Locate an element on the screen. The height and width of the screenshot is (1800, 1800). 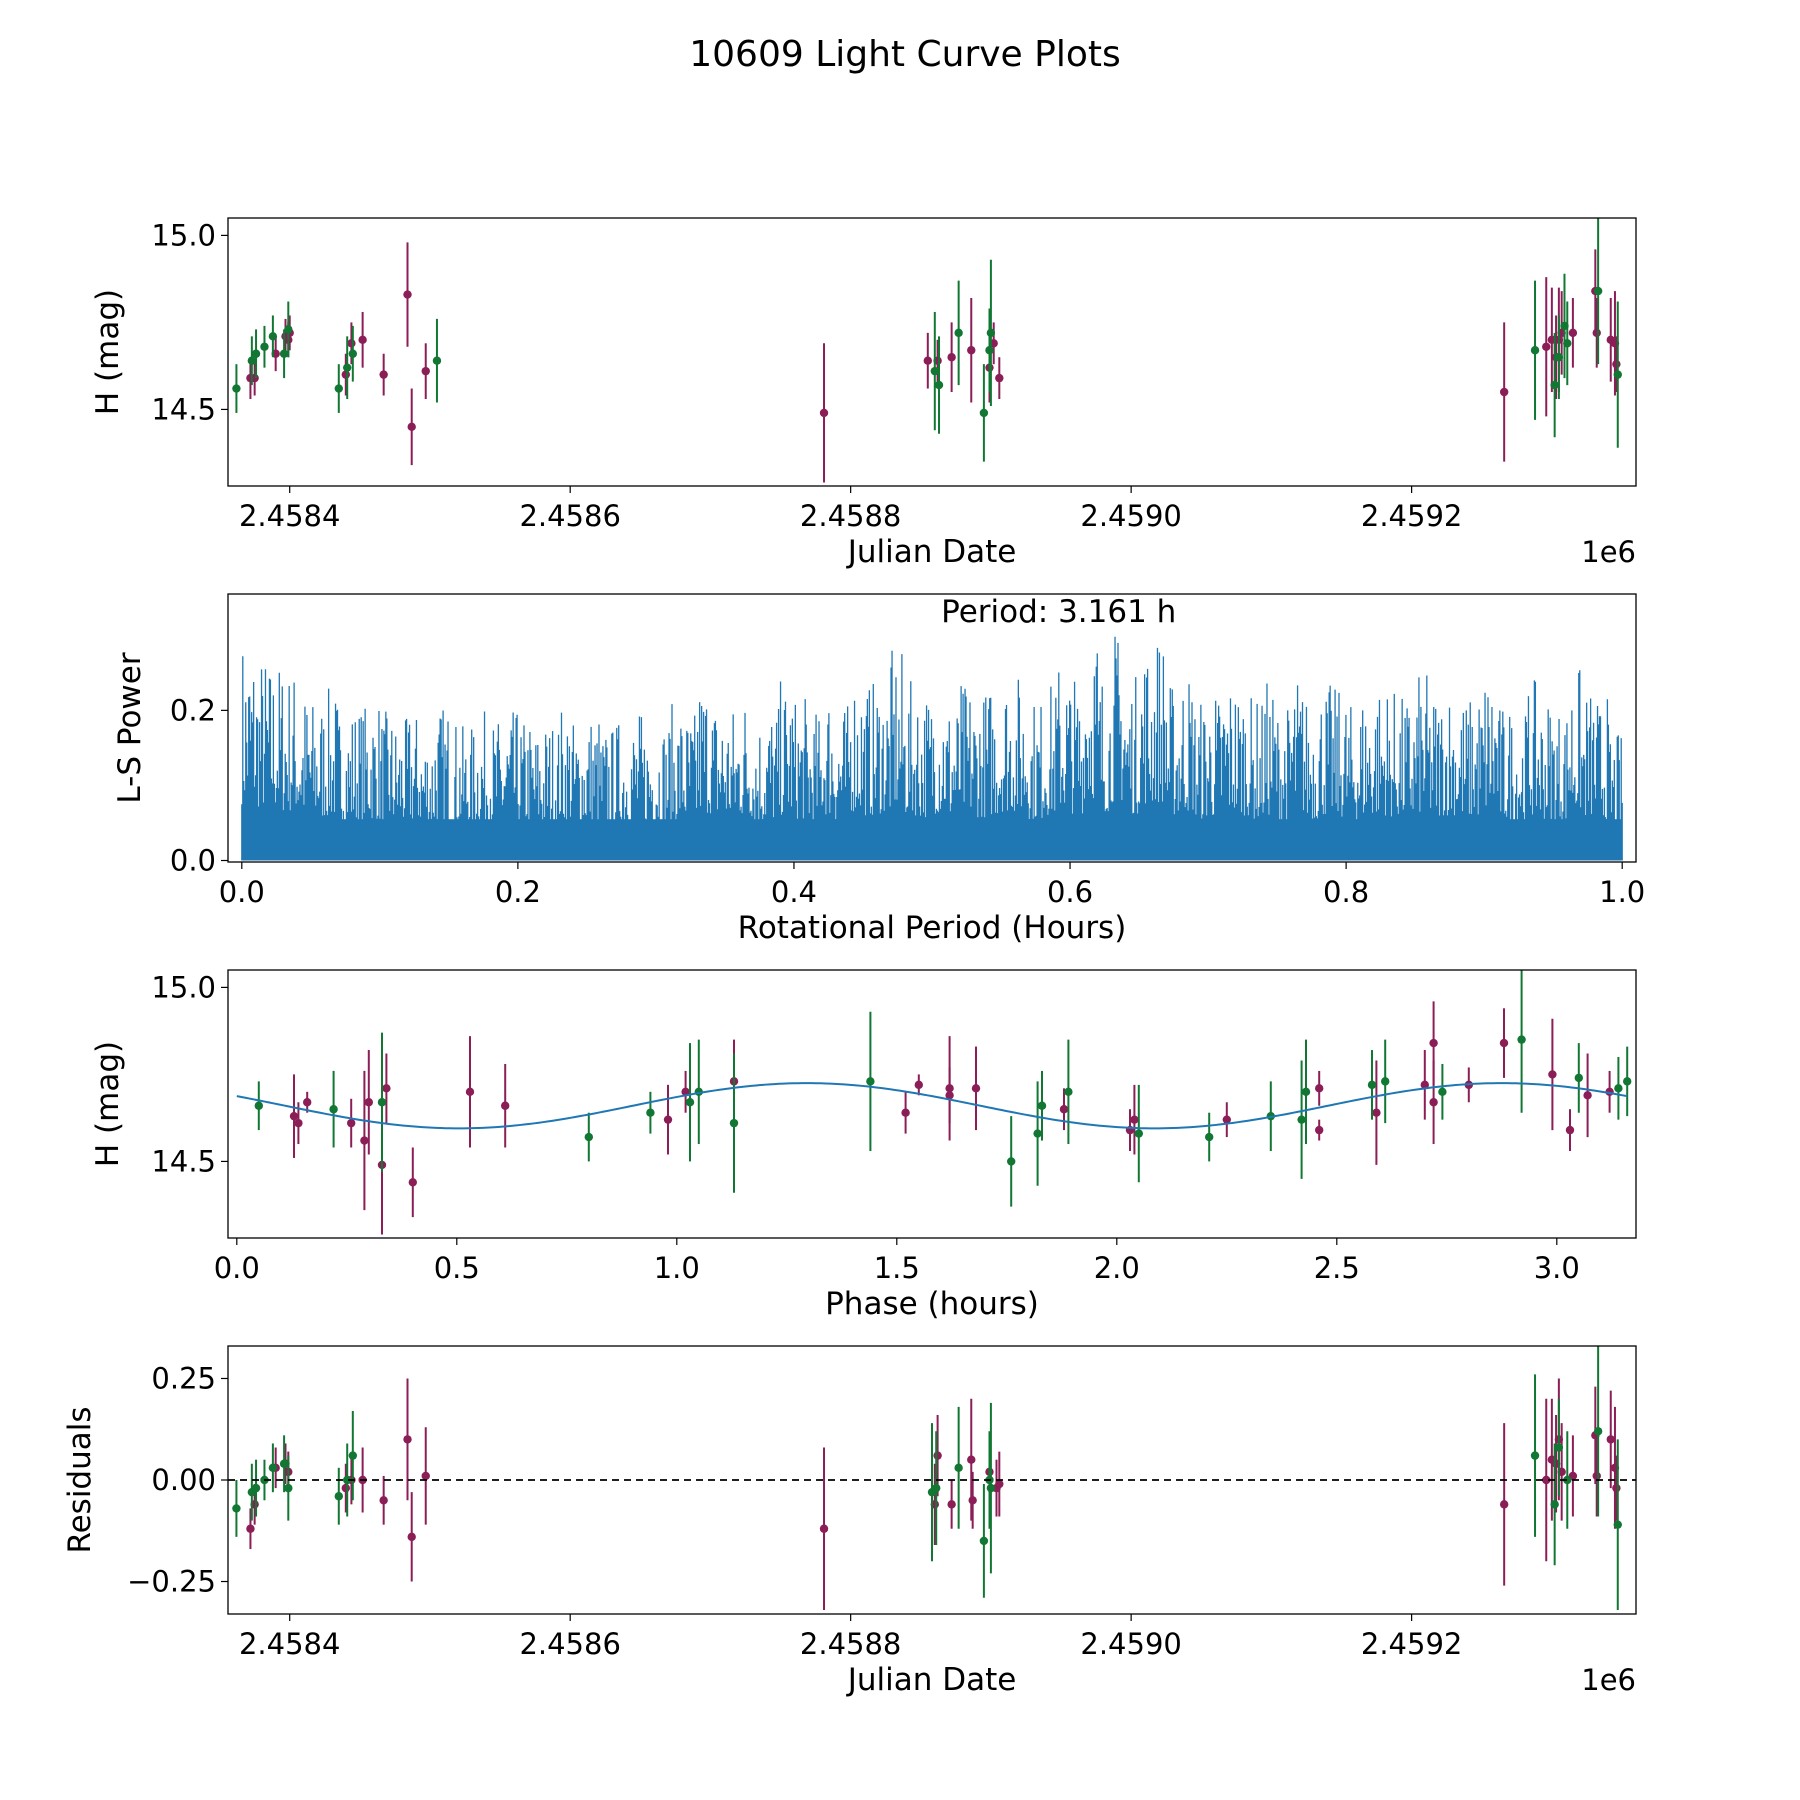
periodogram-xtick-label: 0.6 is located at coordinates (1070, 892).